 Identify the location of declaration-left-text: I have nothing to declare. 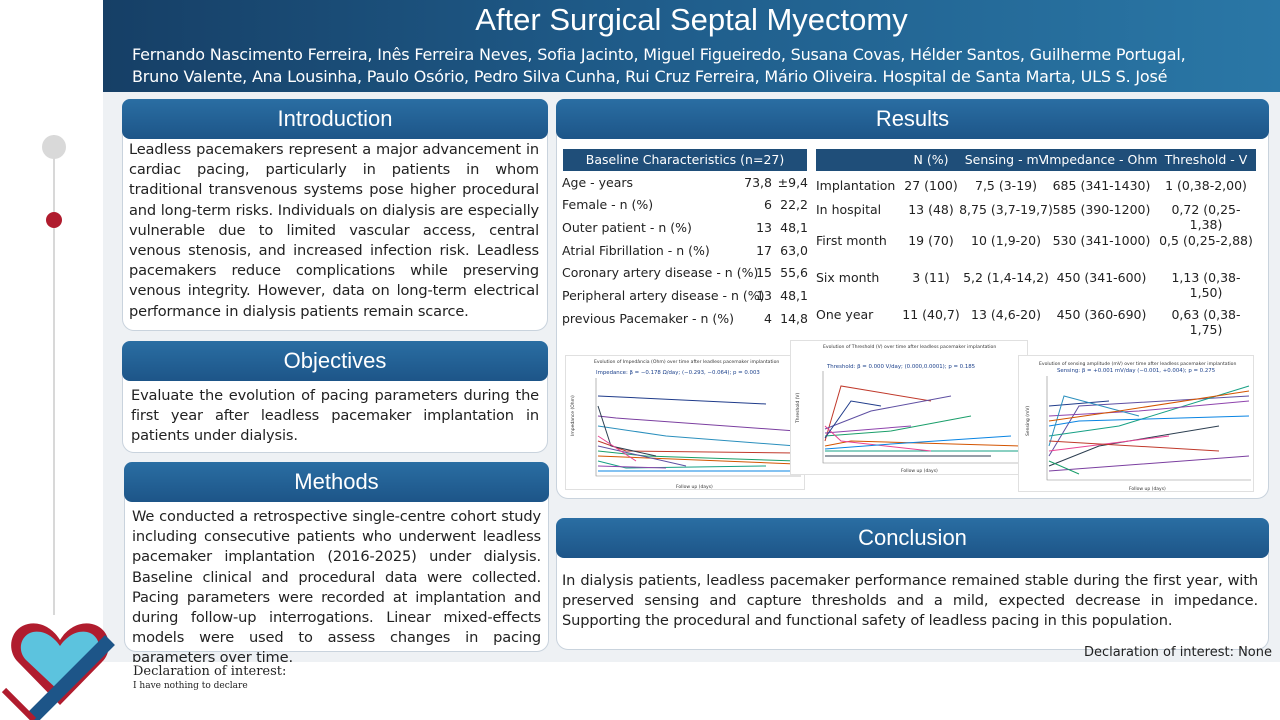
(190, 686).